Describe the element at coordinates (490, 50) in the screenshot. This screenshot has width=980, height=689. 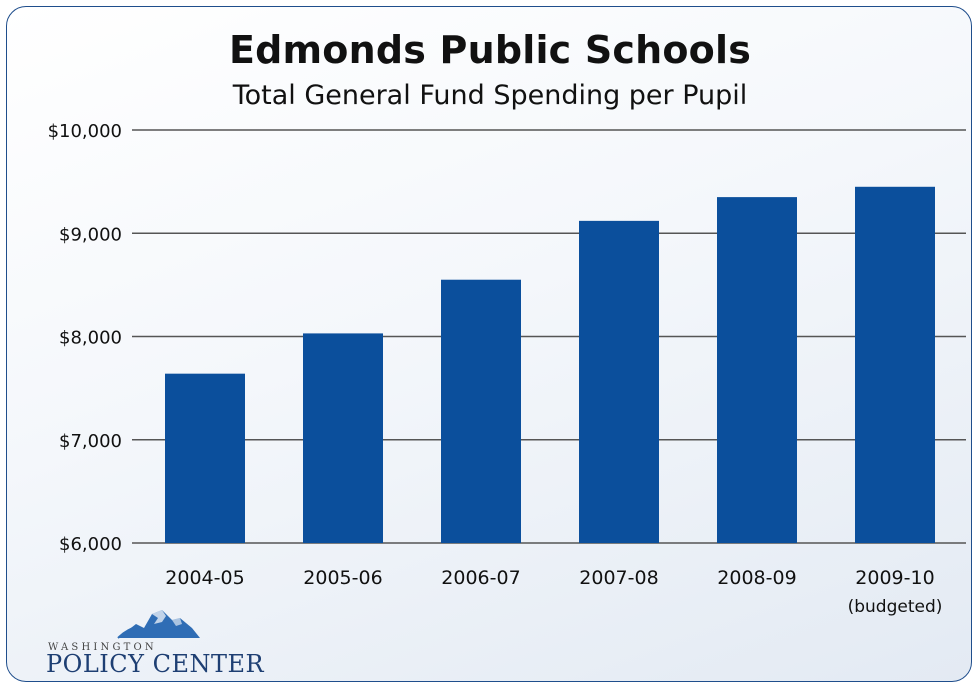
I see `chart-title: Edmonds Public Schools` at that location.